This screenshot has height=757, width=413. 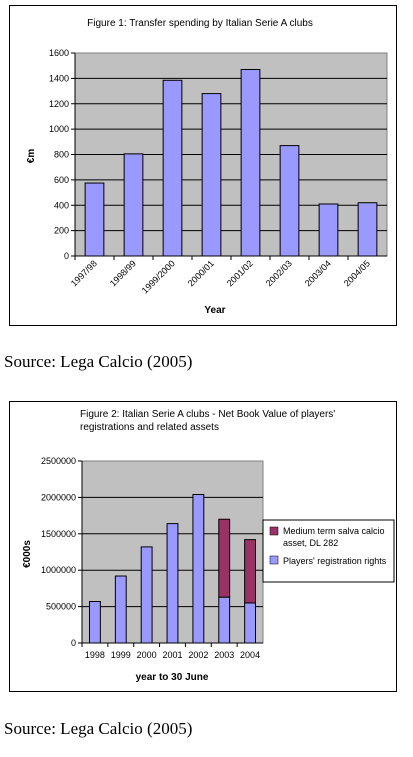 I want to click on chart-2-x-tick-label: 2002, so click(x=198, y=655).